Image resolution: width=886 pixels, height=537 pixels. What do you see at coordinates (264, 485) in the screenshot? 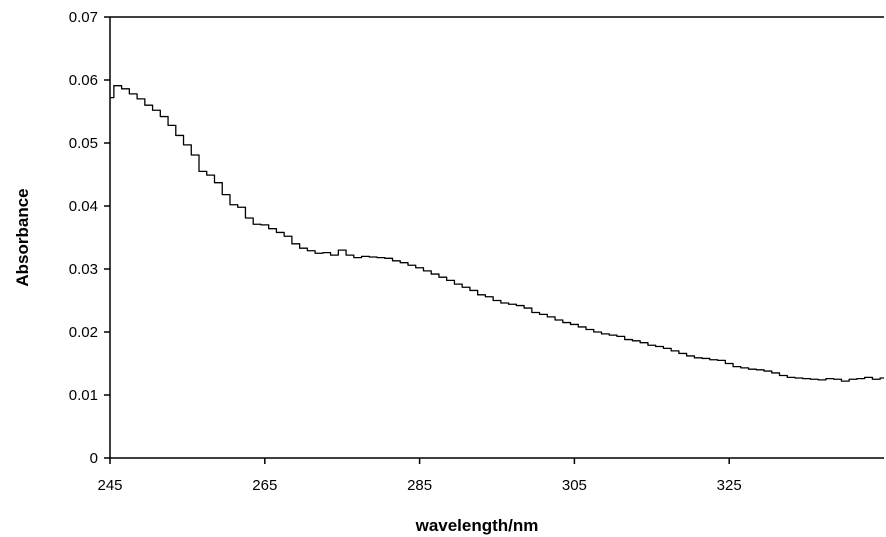
I see `x-tick-label: 265` at bounding box center [264, 485].